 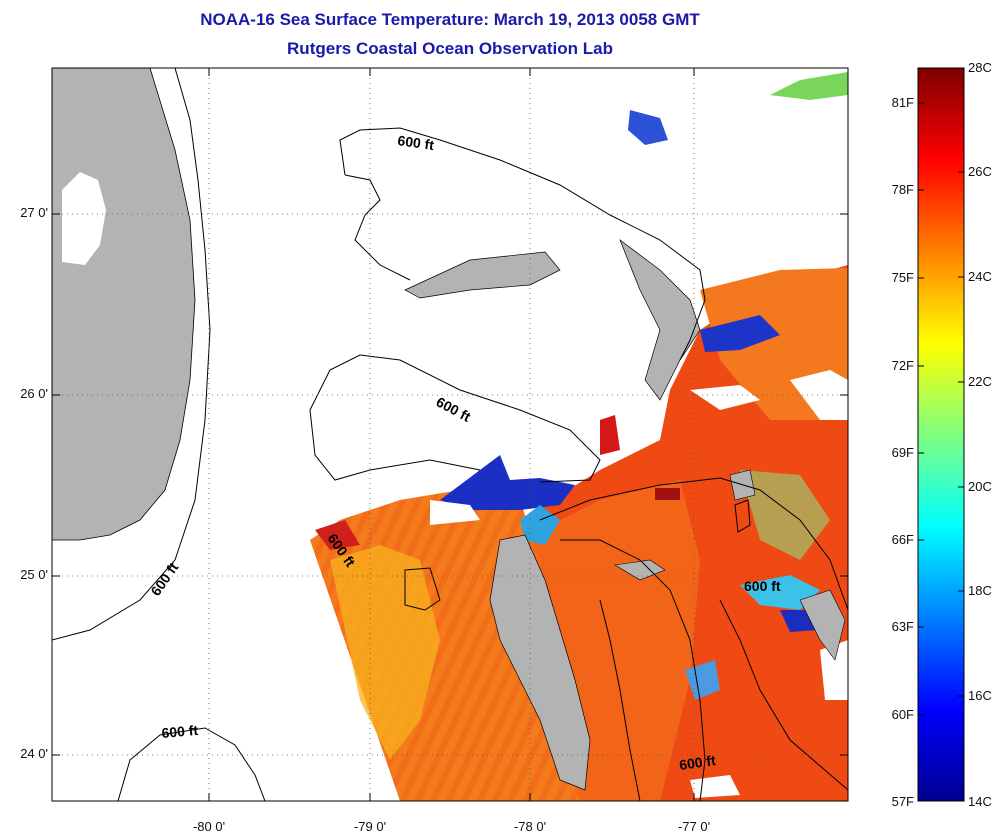 What do you see at coordinates (902, 539) in the screenshot?
I see `colorbar-f-label: 66F` at bounding box center [902, 539].